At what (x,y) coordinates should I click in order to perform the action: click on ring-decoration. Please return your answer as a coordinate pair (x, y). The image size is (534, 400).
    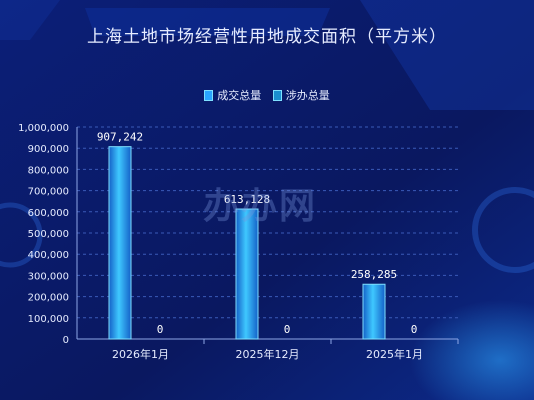
    Looking at the image, I should click on (503, 230).